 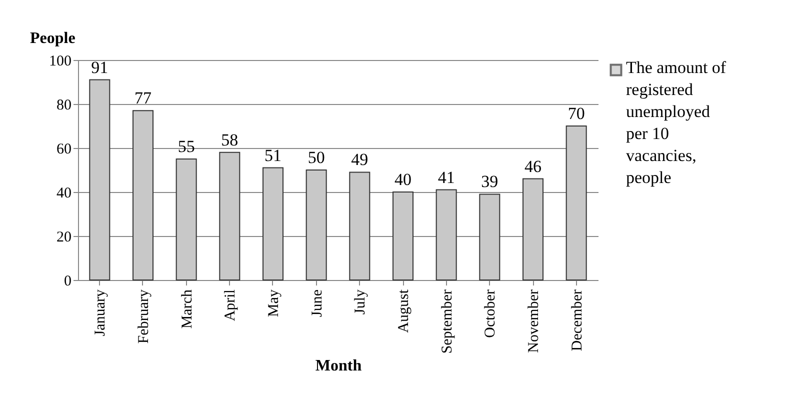 I want to click on data-label: 55, so click(x=186, y=146).